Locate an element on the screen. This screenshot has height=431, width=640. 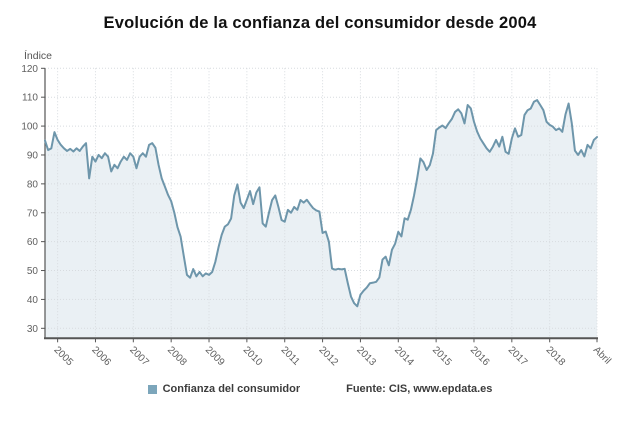
x-tick-label: 2013 is located at coordinates (366, 357).